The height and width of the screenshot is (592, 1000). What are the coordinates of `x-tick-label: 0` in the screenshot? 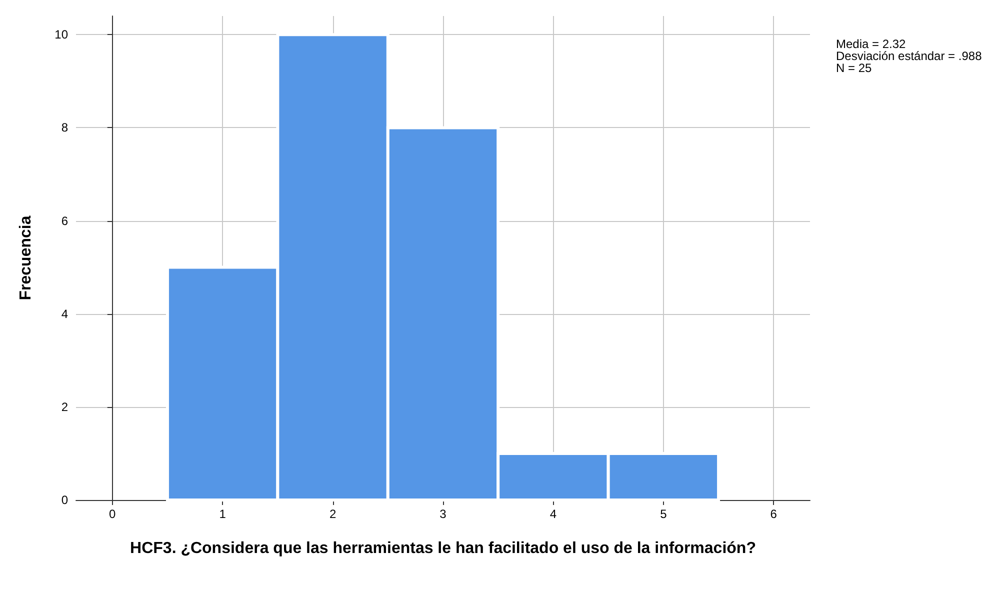 It's located at (112, 514).